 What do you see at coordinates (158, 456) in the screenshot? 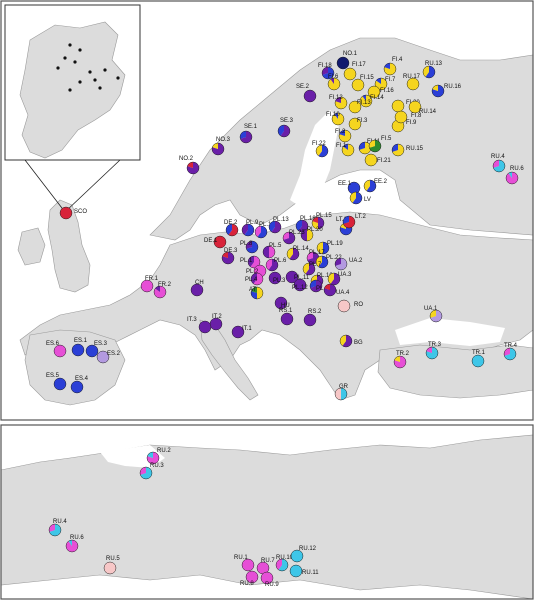
I see `pie-chart-ru-2: RU.2` at bounding box center [158, 456].